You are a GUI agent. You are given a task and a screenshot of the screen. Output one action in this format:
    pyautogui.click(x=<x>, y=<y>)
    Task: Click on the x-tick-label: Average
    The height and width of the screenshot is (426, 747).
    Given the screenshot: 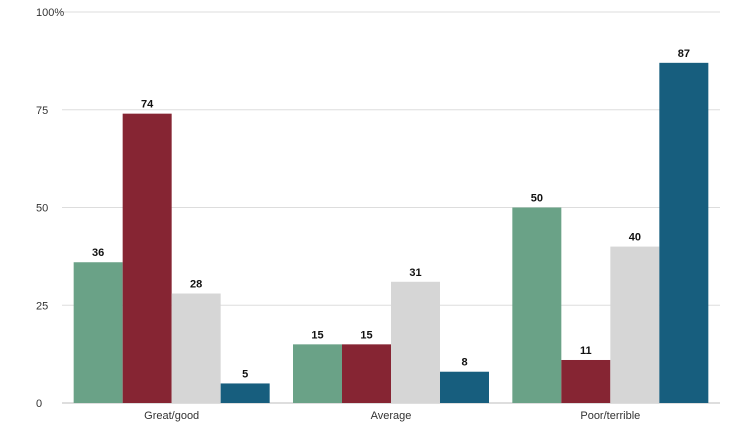 What is the action you would take?
    pyautogui.click(x=391, y=416)
    